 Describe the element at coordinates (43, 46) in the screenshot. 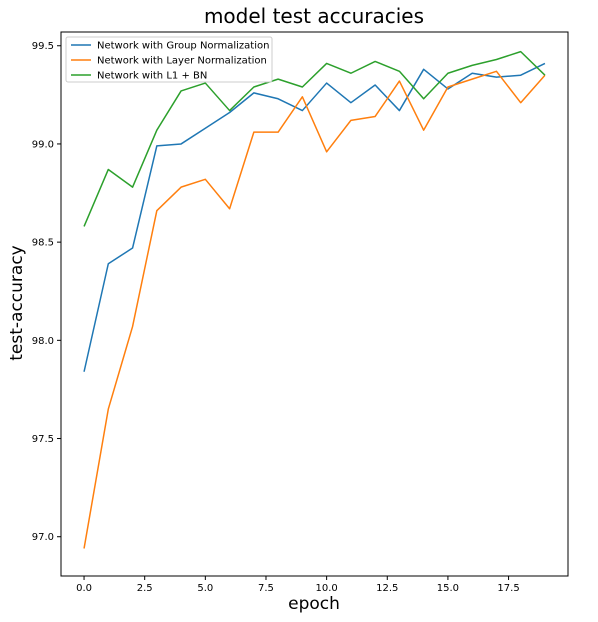

I see `y-tick-label: 99.5` at that location.